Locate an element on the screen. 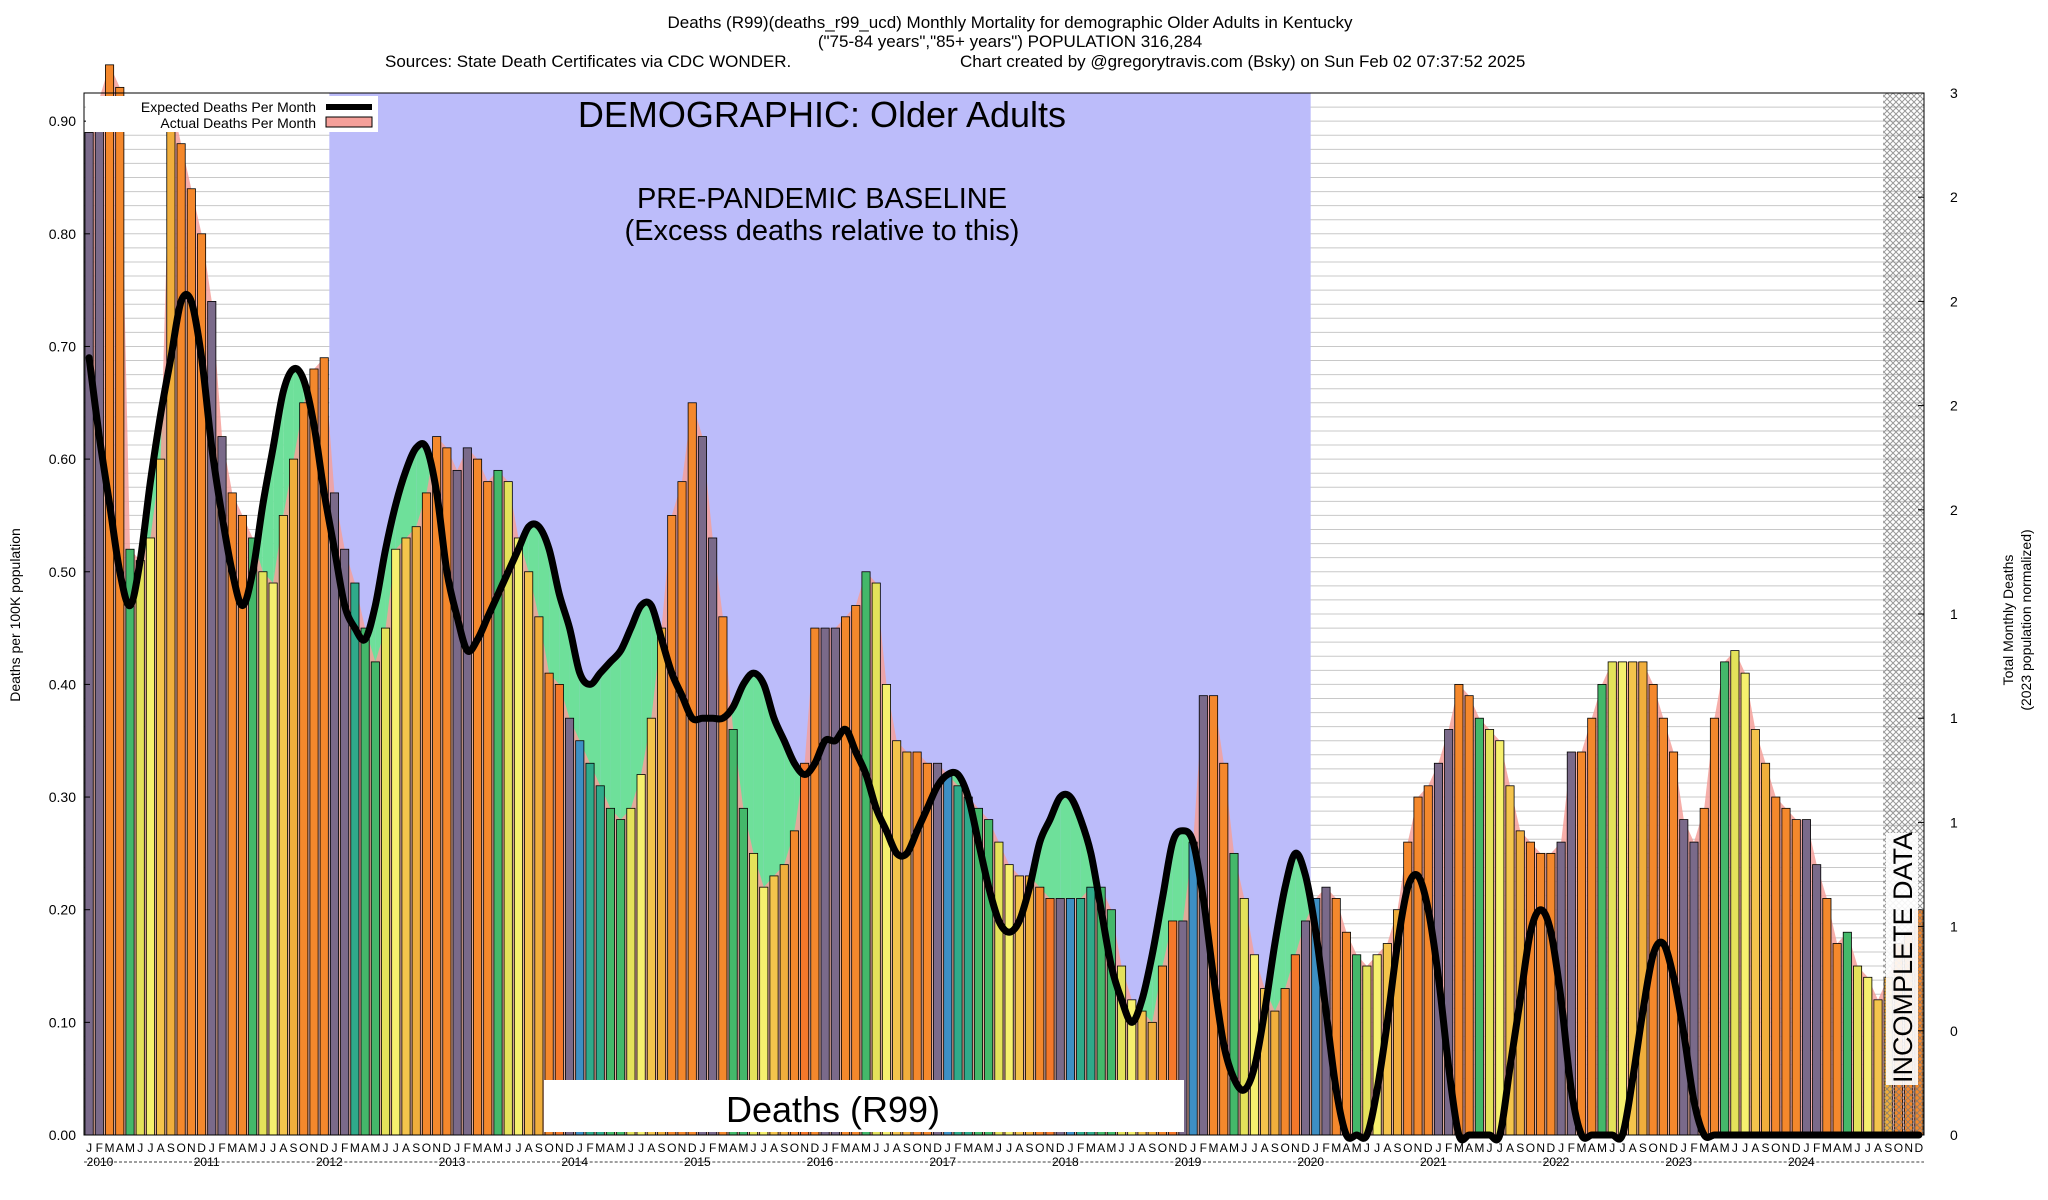 The width and height of the screenshot is (2048, 1200). year-tick-label: 2018 is located at coordinates (1065, 1162).